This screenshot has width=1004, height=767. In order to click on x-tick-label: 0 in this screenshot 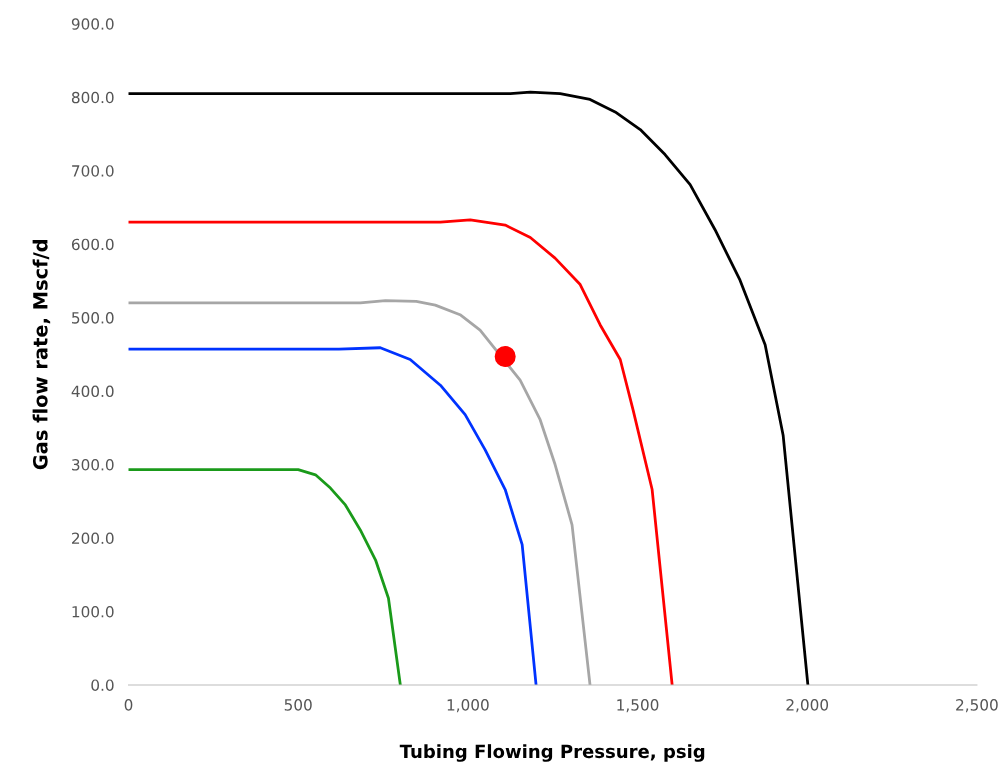, I will do `click(128, 705)`.